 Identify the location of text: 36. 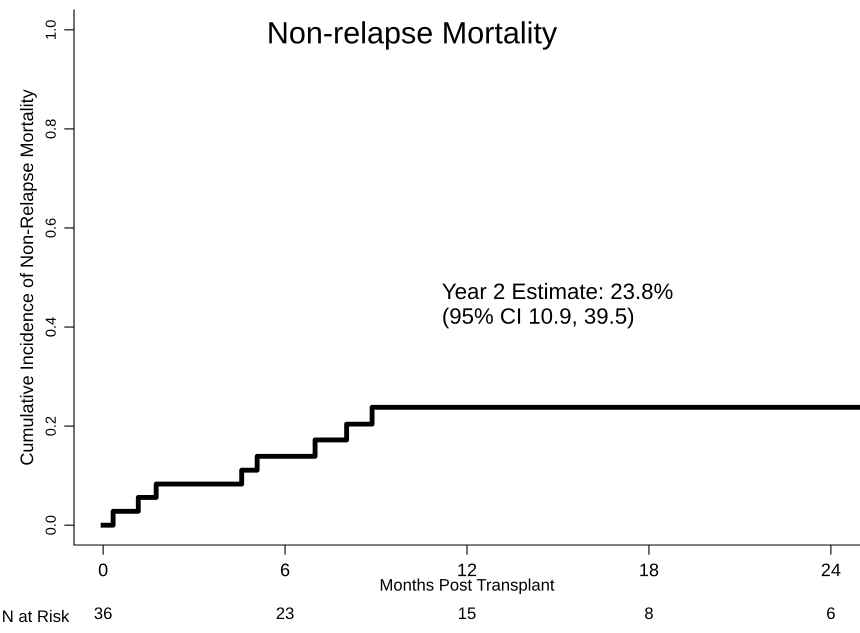
(103, 613).